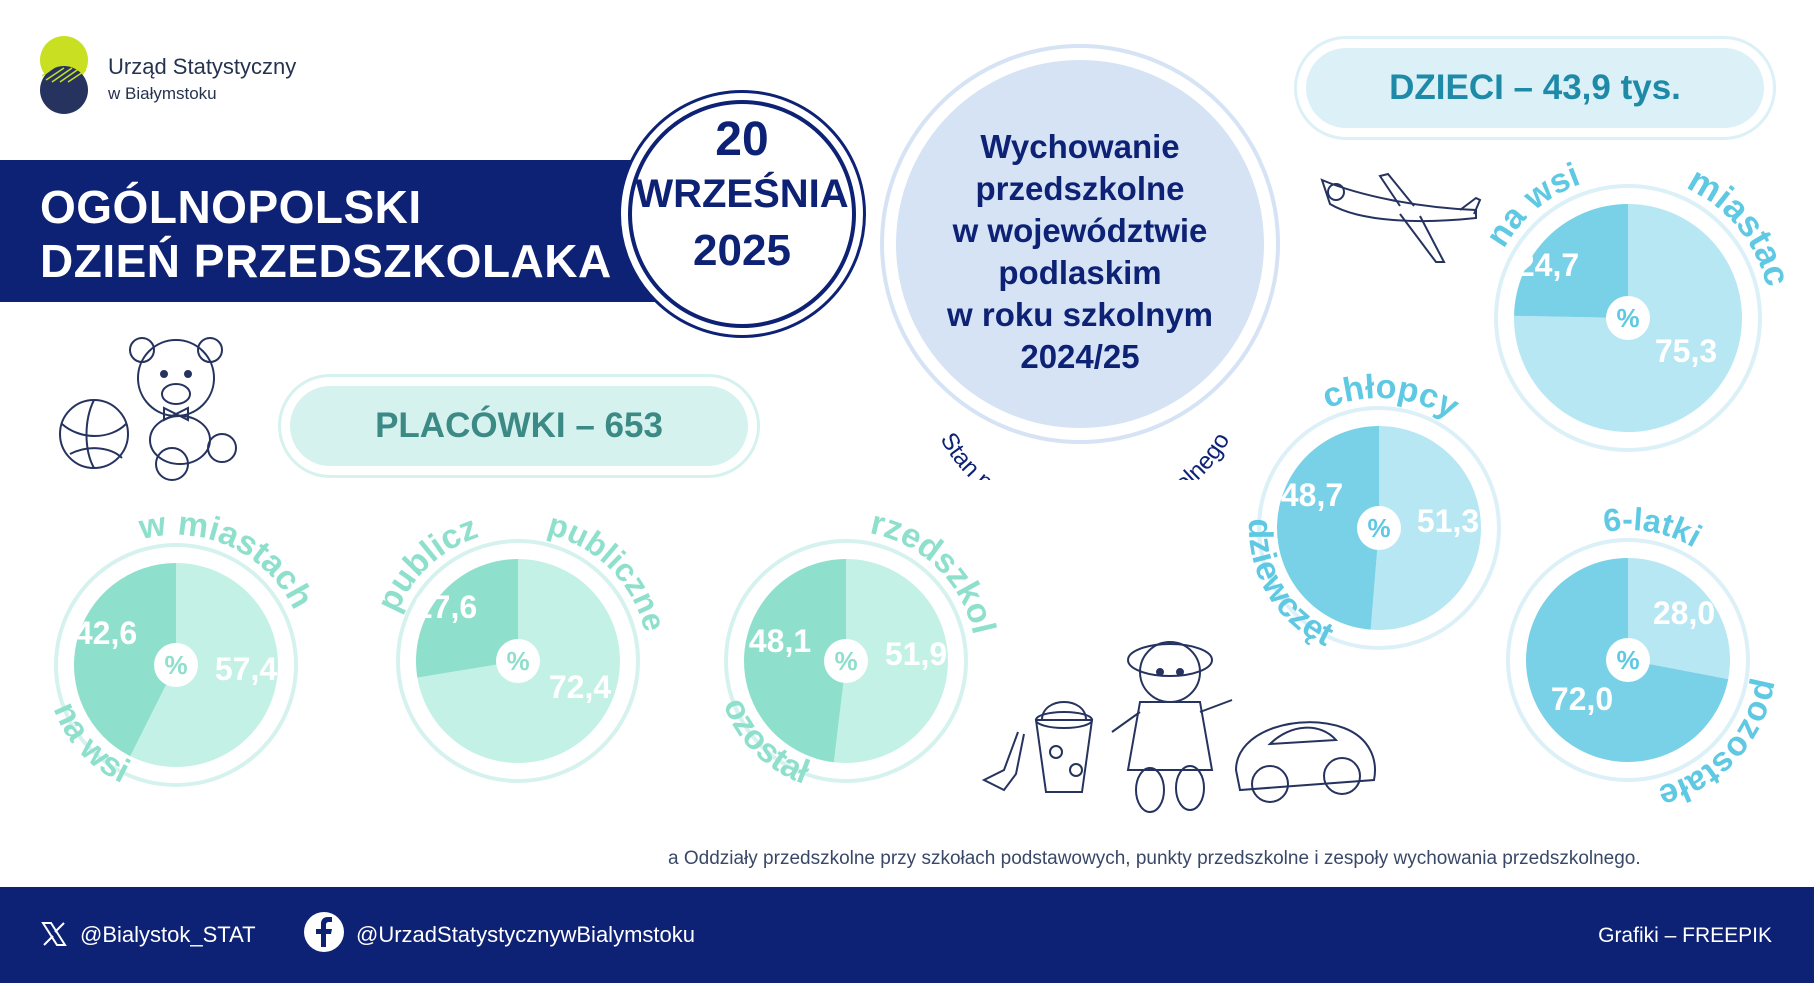 This screenshot has width=1814, height=983. Describe the element at coordinates (1080, 230) in the screenshot. I see `center-line-3: w województwie` at that location.